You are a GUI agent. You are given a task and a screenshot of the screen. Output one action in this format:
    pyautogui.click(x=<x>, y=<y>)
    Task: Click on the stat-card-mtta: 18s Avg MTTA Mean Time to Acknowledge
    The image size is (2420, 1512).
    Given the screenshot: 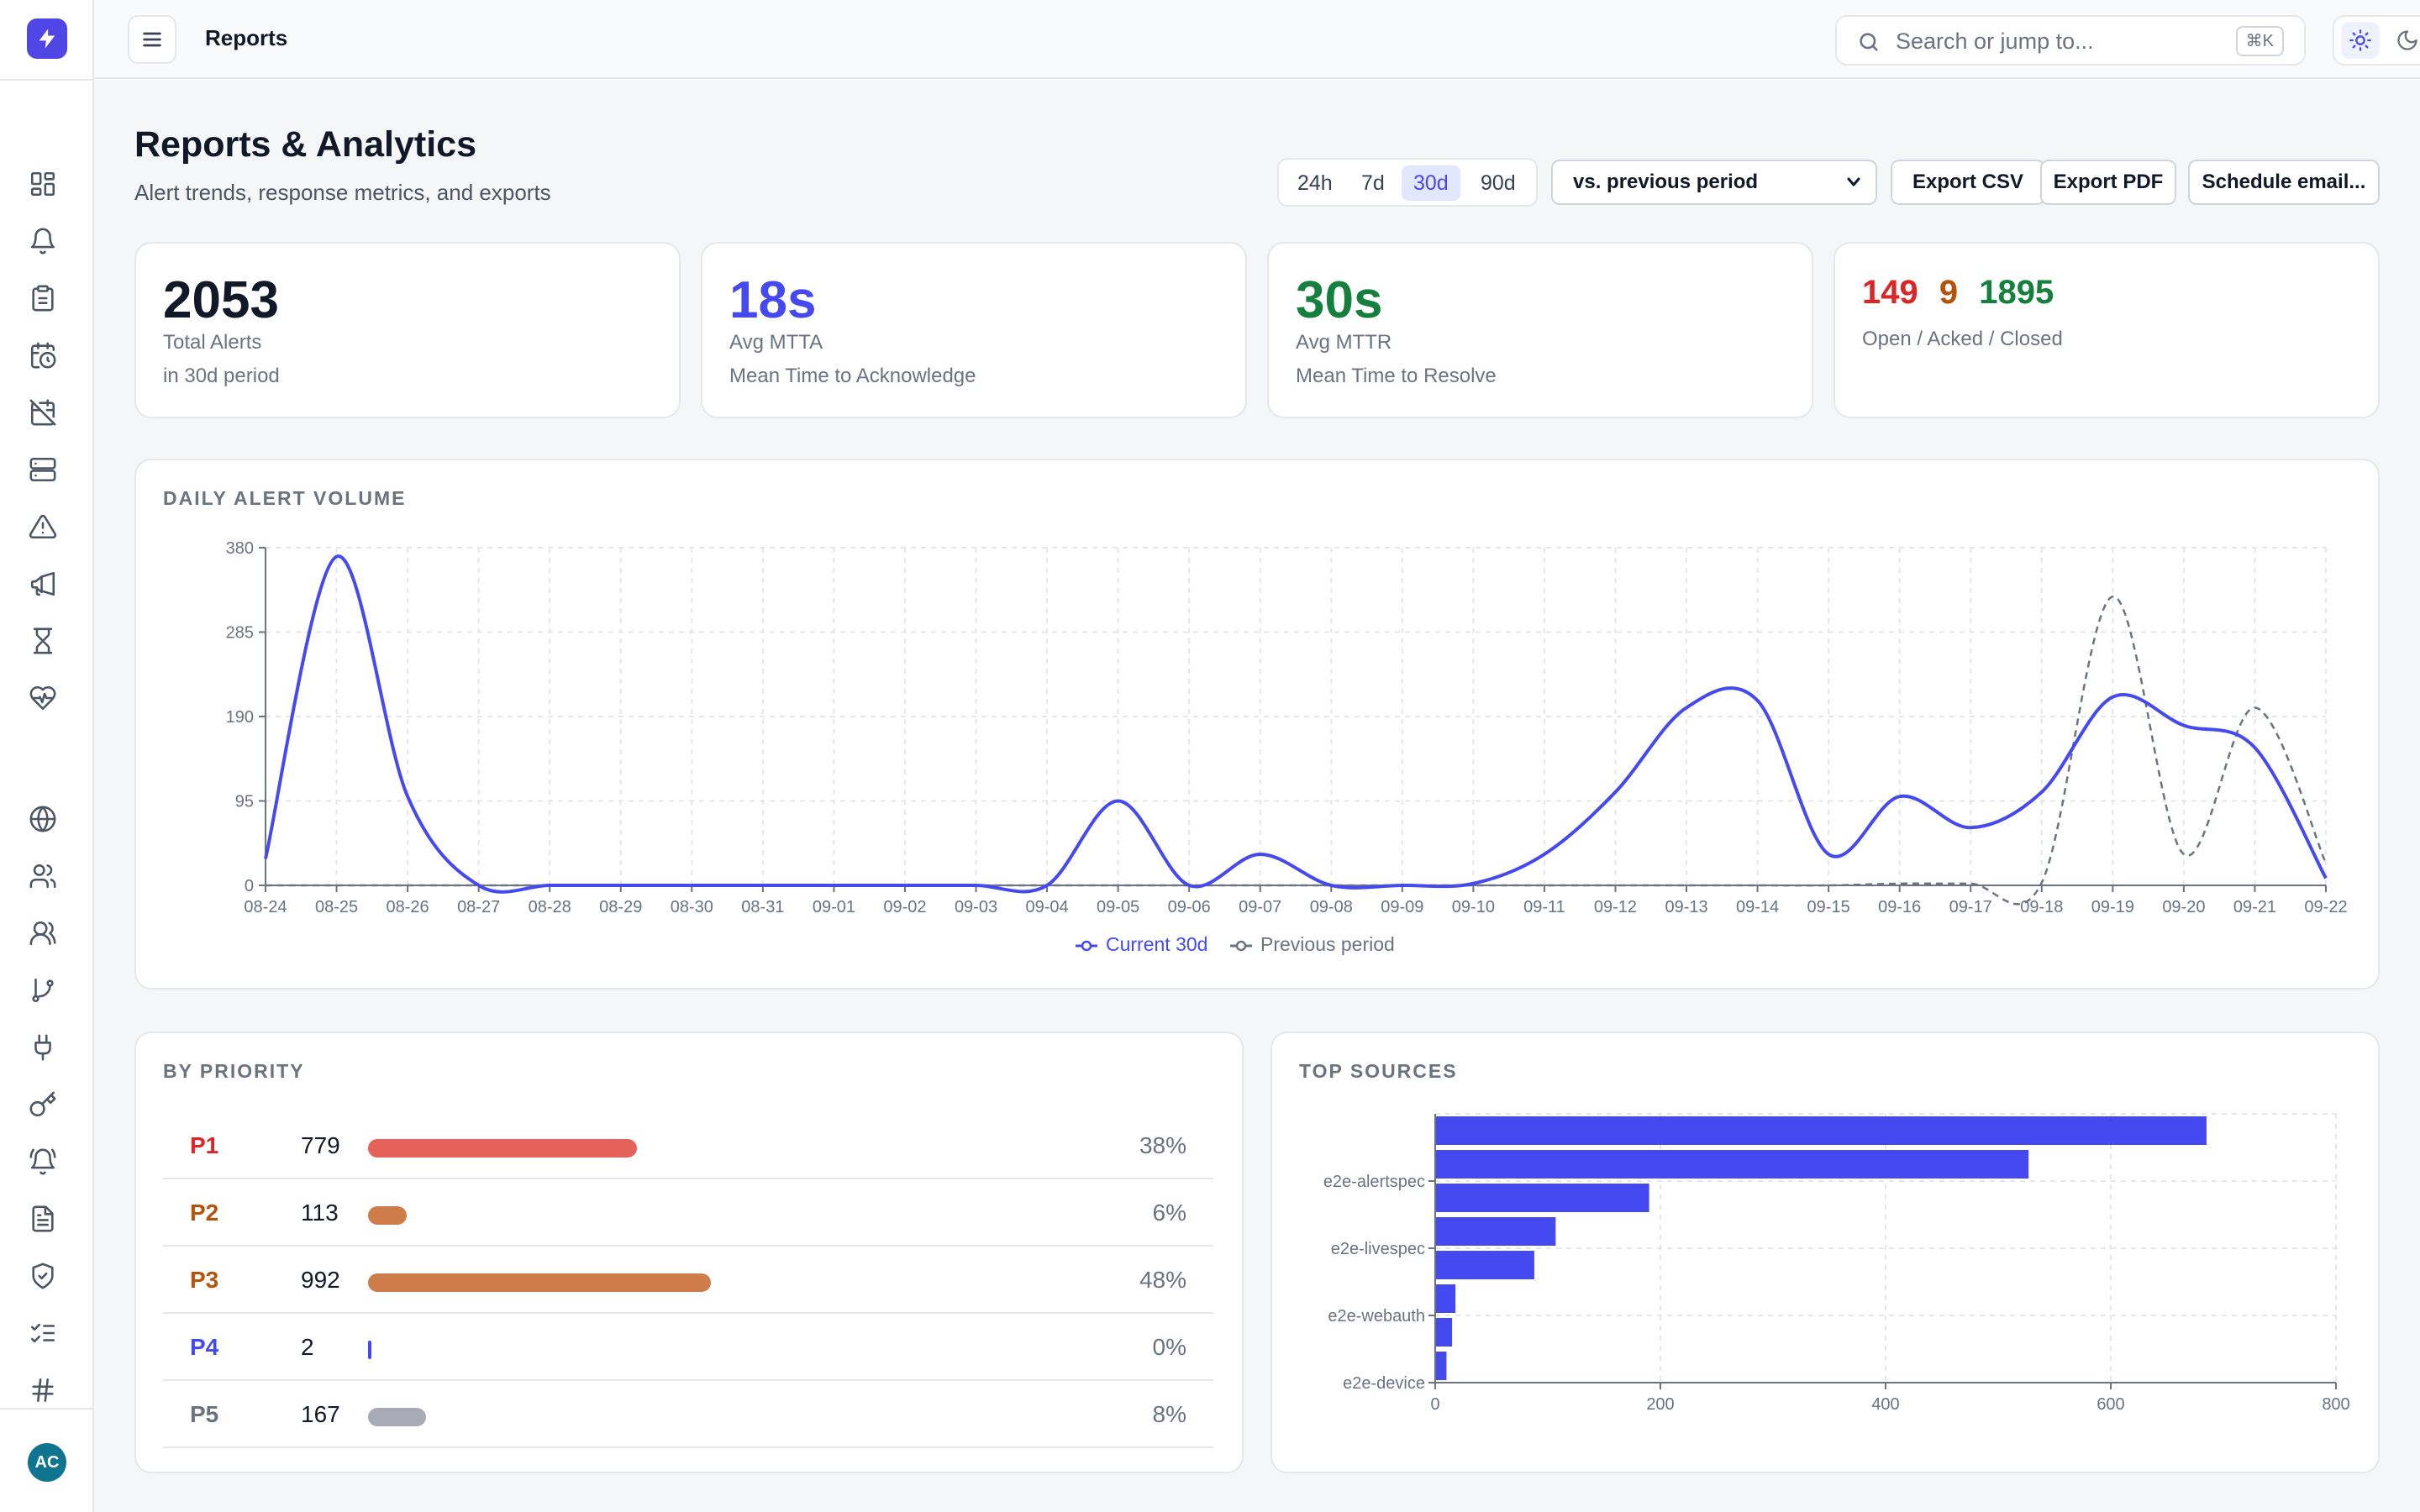 What is the action you would take?
    pyautogui.click(x=974, y=330)
    